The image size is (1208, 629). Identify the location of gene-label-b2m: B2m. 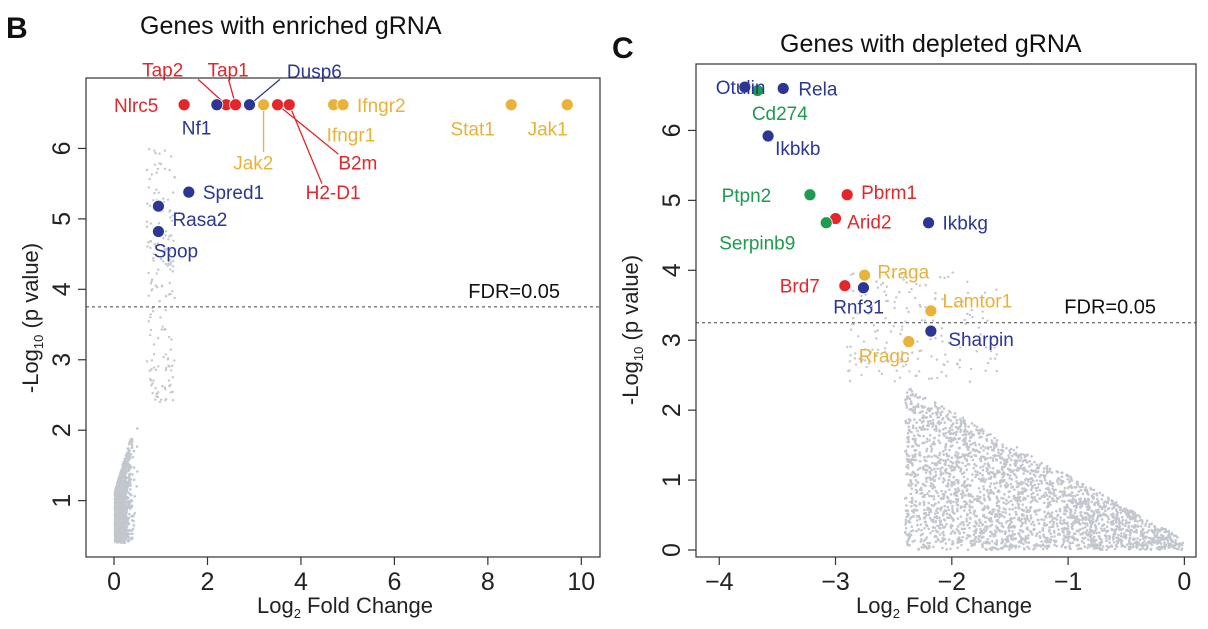
(357, 164).